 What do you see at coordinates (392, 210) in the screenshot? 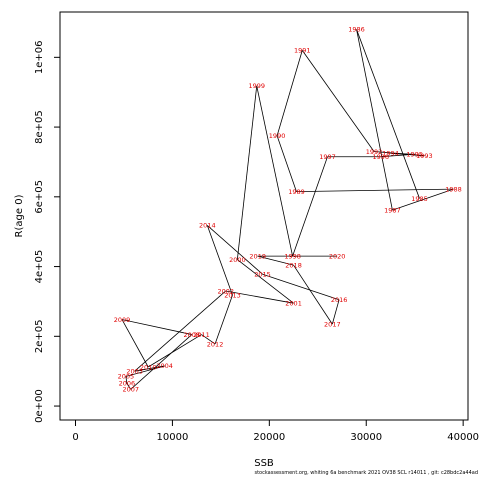
I see `point-year-label: 1987` at bounding box center [392, 210].